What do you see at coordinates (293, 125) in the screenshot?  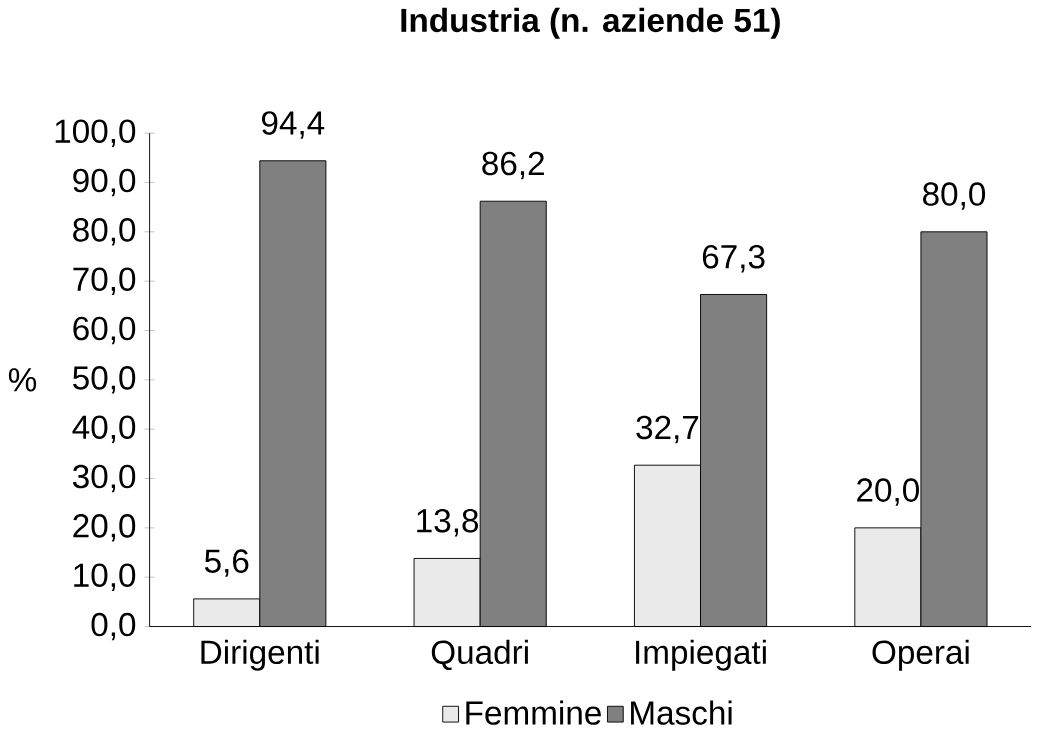 I see `data-label: 94,4` at bounding box center [293, 125].